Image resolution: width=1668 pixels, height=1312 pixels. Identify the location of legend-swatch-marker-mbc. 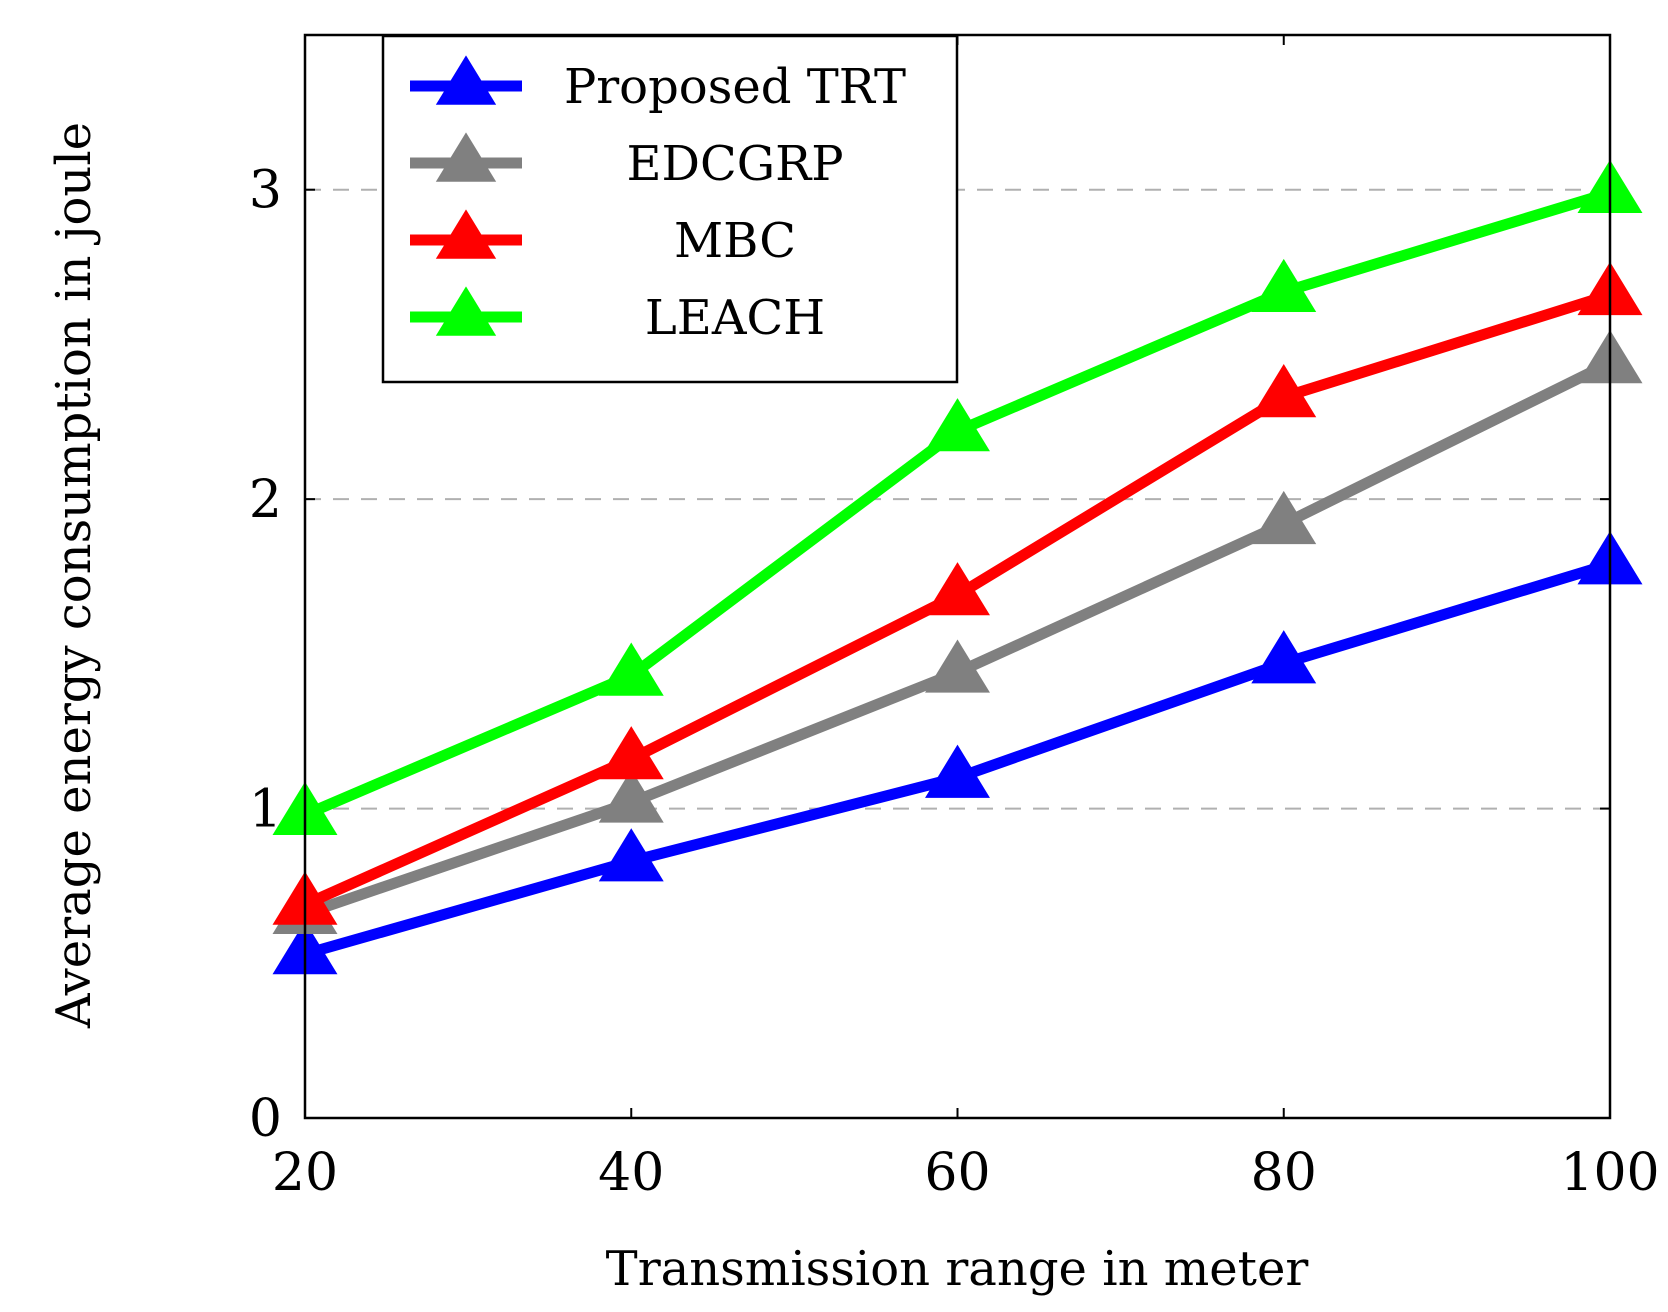
(466, 234).